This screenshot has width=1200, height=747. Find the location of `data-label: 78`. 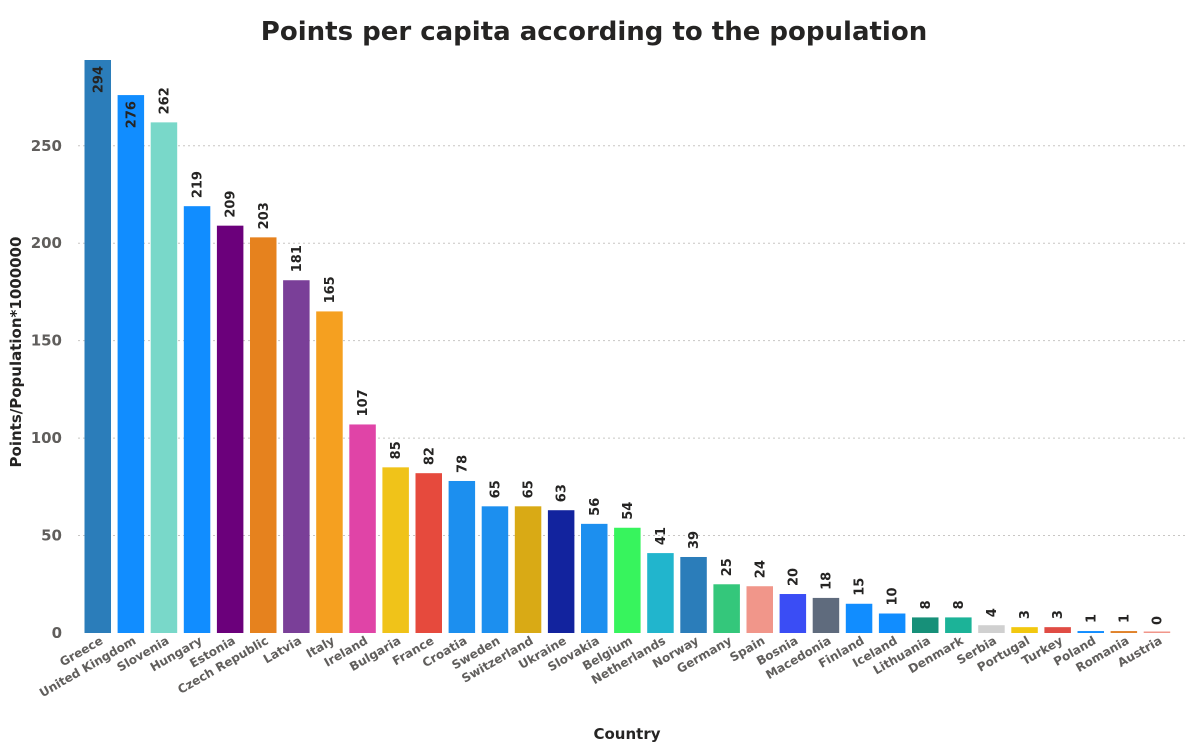

data-label: 78 is located at coordinates (462, 464).